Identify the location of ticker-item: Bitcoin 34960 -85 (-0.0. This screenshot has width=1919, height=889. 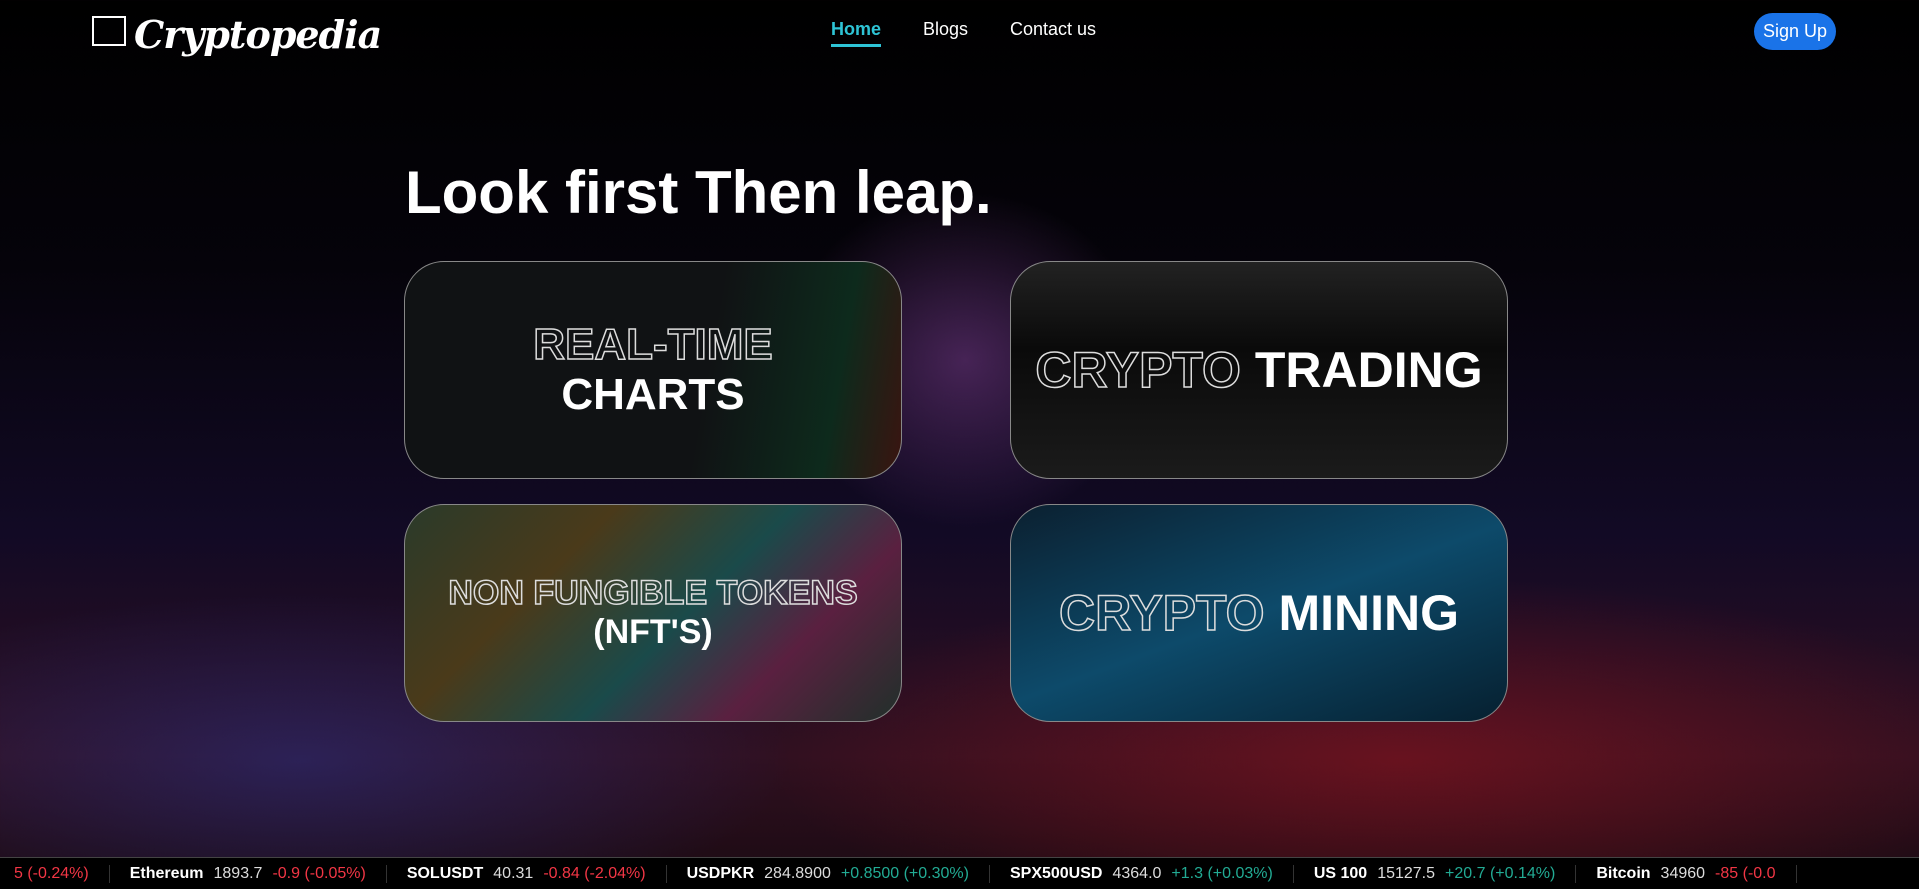
(1686, 874).